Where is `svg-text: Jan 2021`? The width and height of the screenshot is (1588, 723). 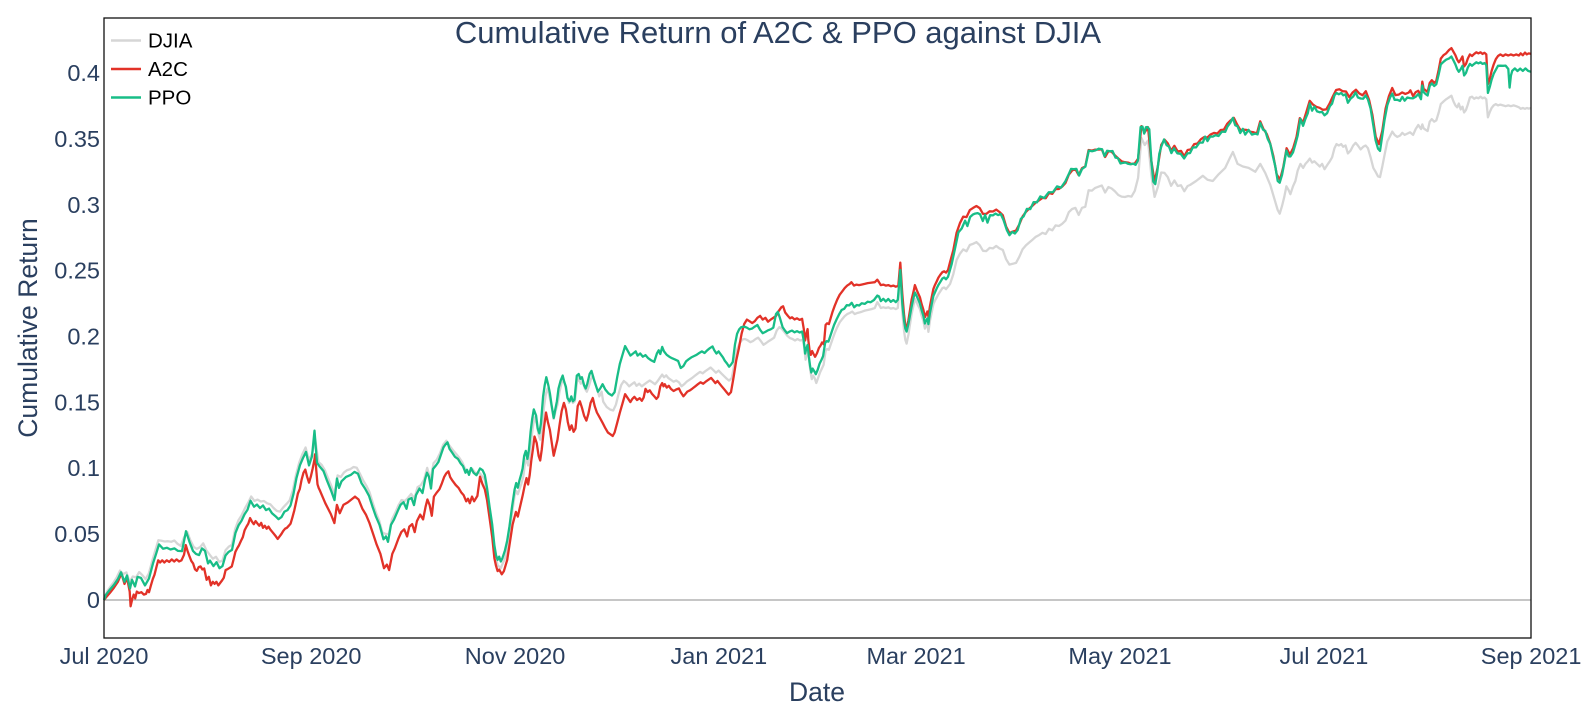
svg-text: Jan 2021 is located at coordinates (719, 656).